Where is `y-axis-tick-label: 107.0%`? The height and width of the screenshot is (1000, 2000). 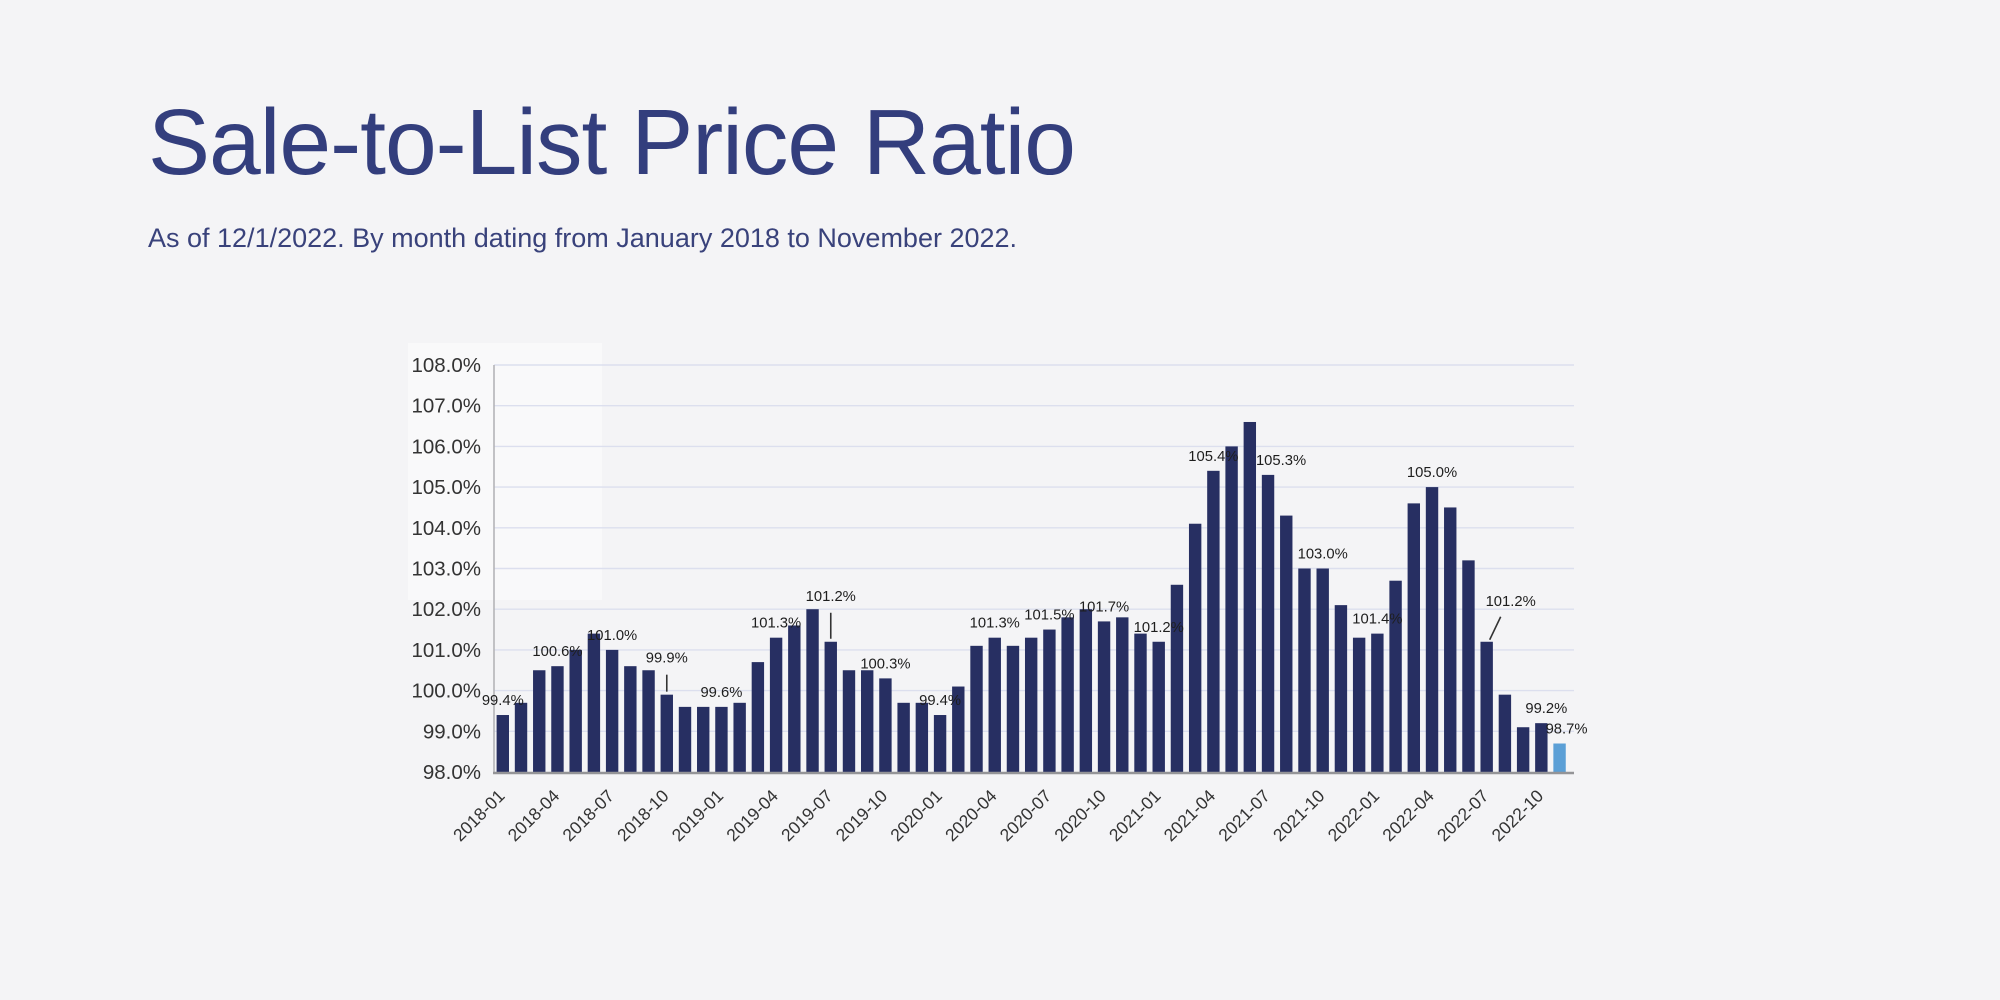 y-axis-tick-label: 107.0% is located at coordinates (446, 406).